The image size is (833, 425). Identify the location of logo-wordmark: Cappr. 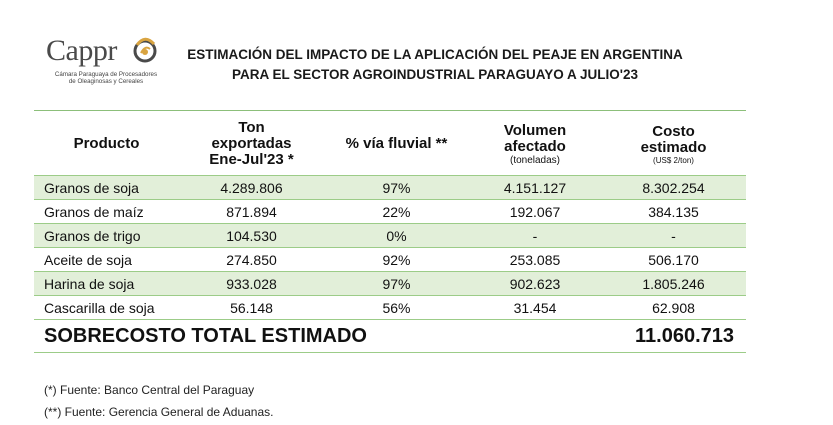
(81, 50).